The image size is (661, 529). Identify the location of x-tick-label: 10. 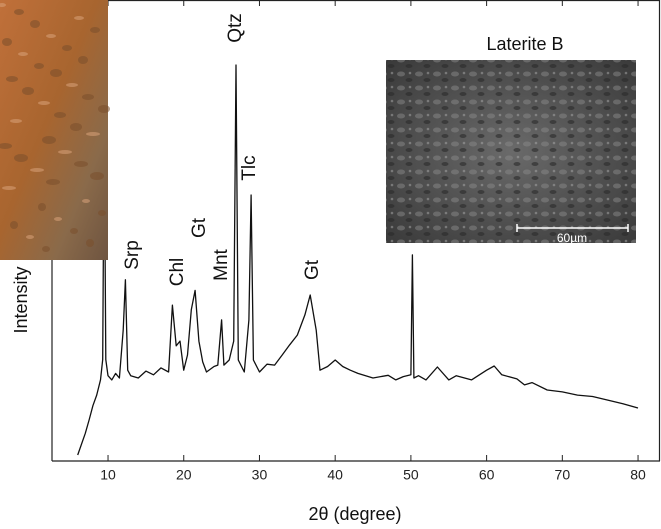
(108, 475).